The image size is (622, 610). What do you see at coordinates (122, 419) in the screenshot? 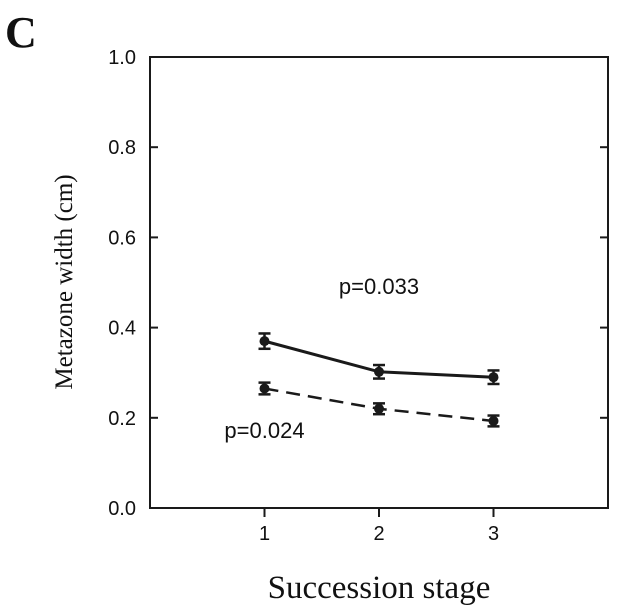
I see `y-tick-label: 0.2` at bounding box center [122, 419].